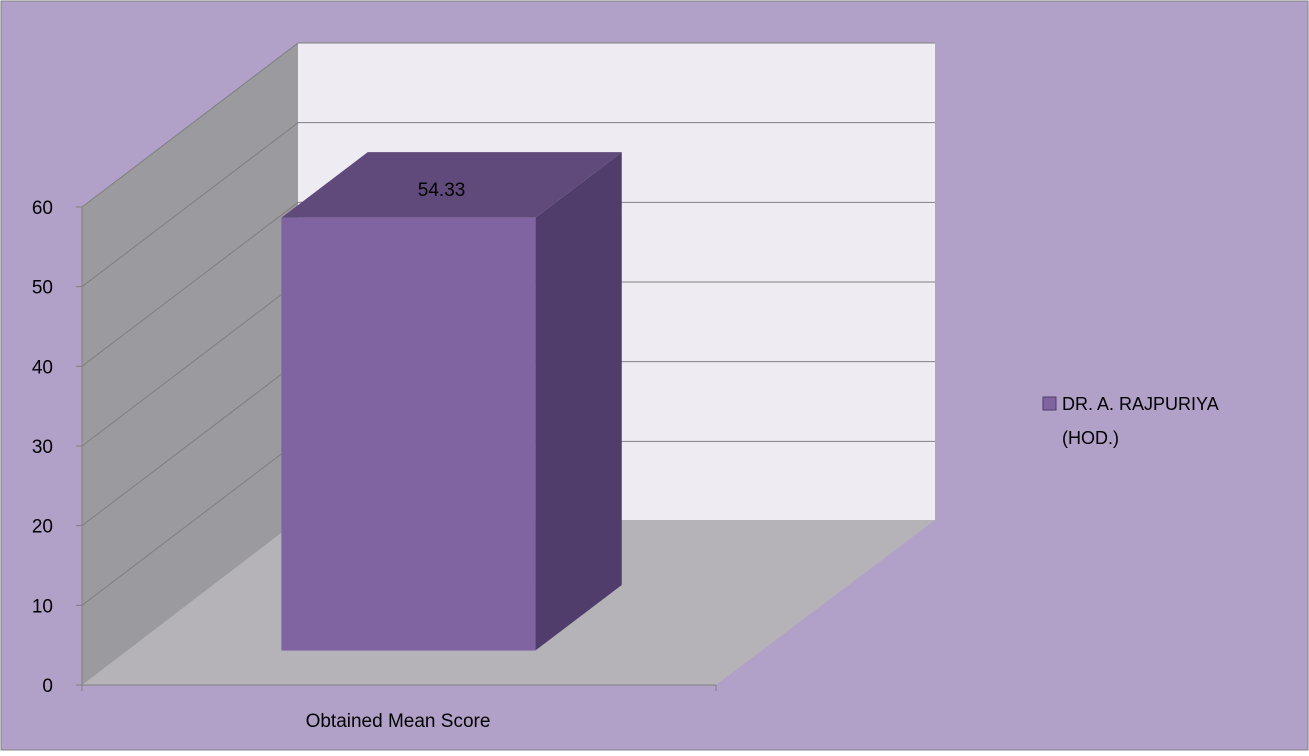  Describe the element at coordinates (398, 721) in the screenshot. I see `x-category-label: Obtained Mean Score` at that location.